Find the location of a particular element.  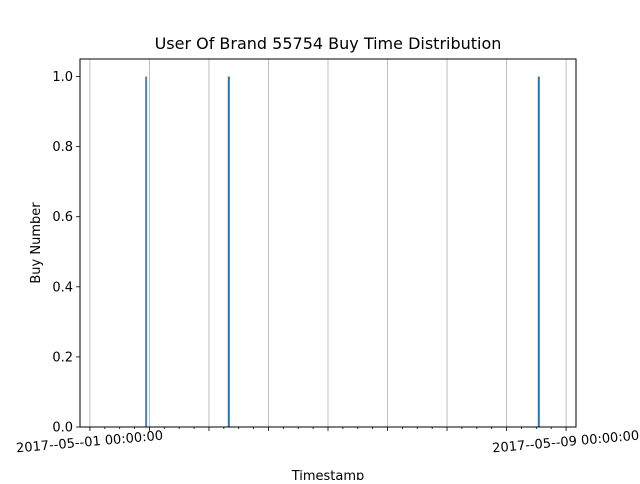

y-tick-label: 1.0 is located at coordinates (62, 77).